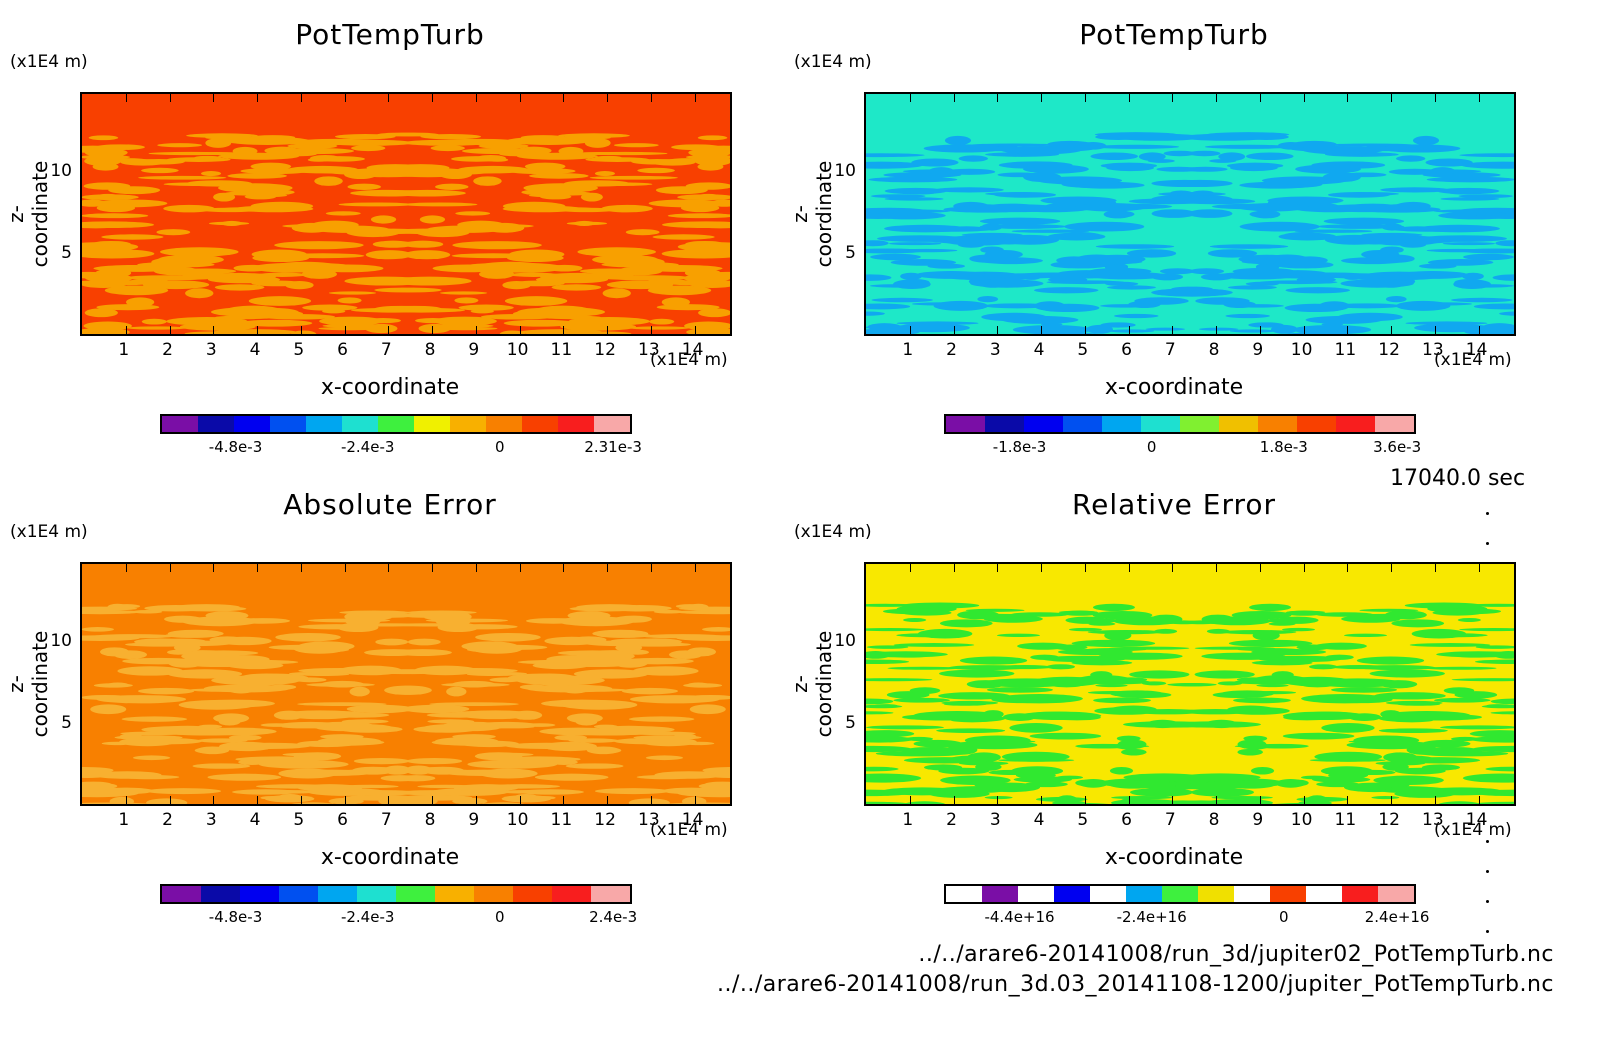  Describe the element at coordinates (1258, 820) in the screenshot. I see `x-tick-label: 9` at that location.